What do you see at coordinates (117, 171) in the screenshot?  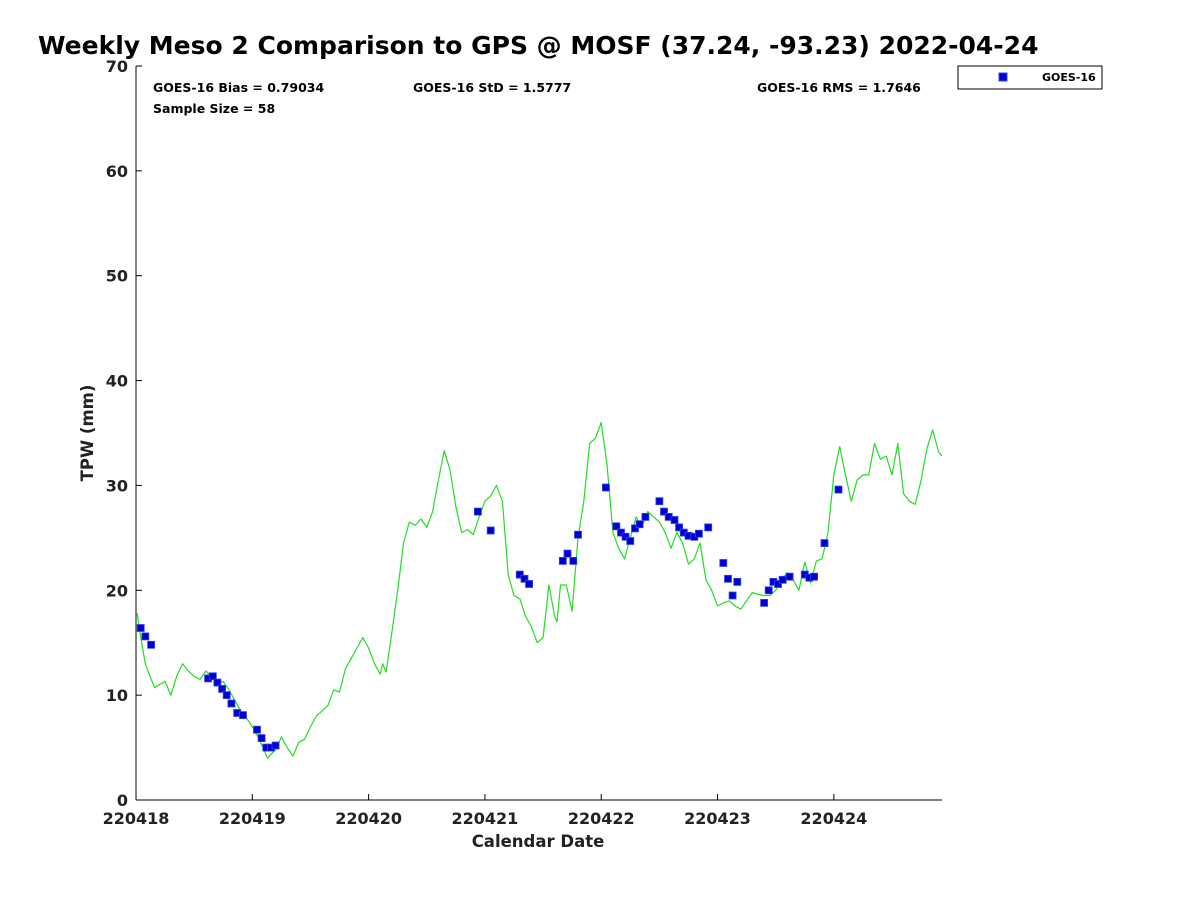 I see `y-tick-label: 60` at bounding box center [117, 171].